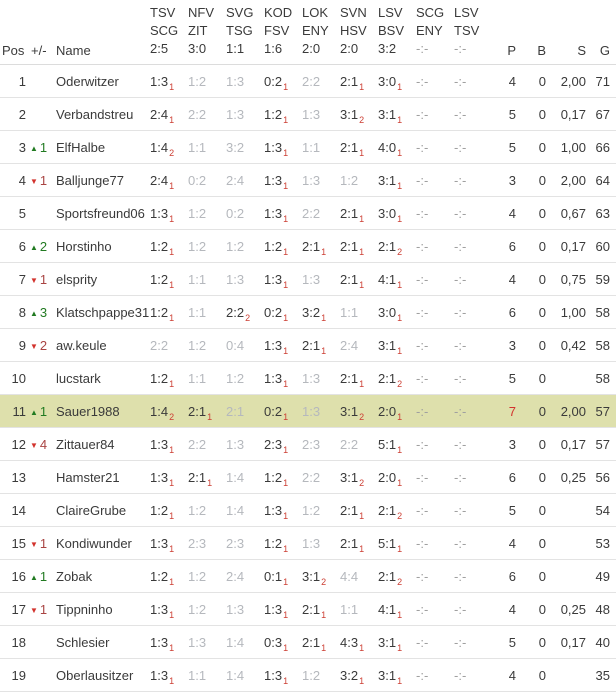 This screenshot has height=692, width=616. What do you see at coordinates (14, 32) in the screenshot?
I see `header-pos: Pos` at bounding box center [14, 32].